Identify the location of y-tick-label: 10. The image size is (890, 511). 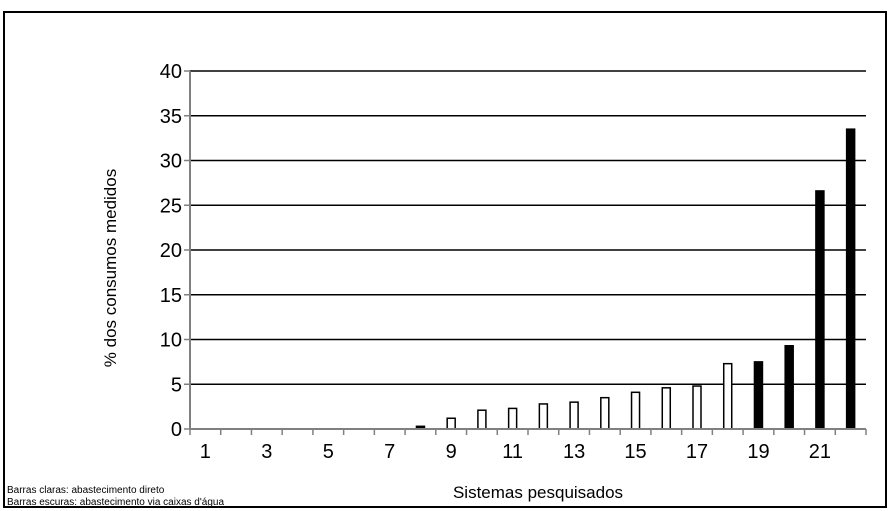
(171, 341).